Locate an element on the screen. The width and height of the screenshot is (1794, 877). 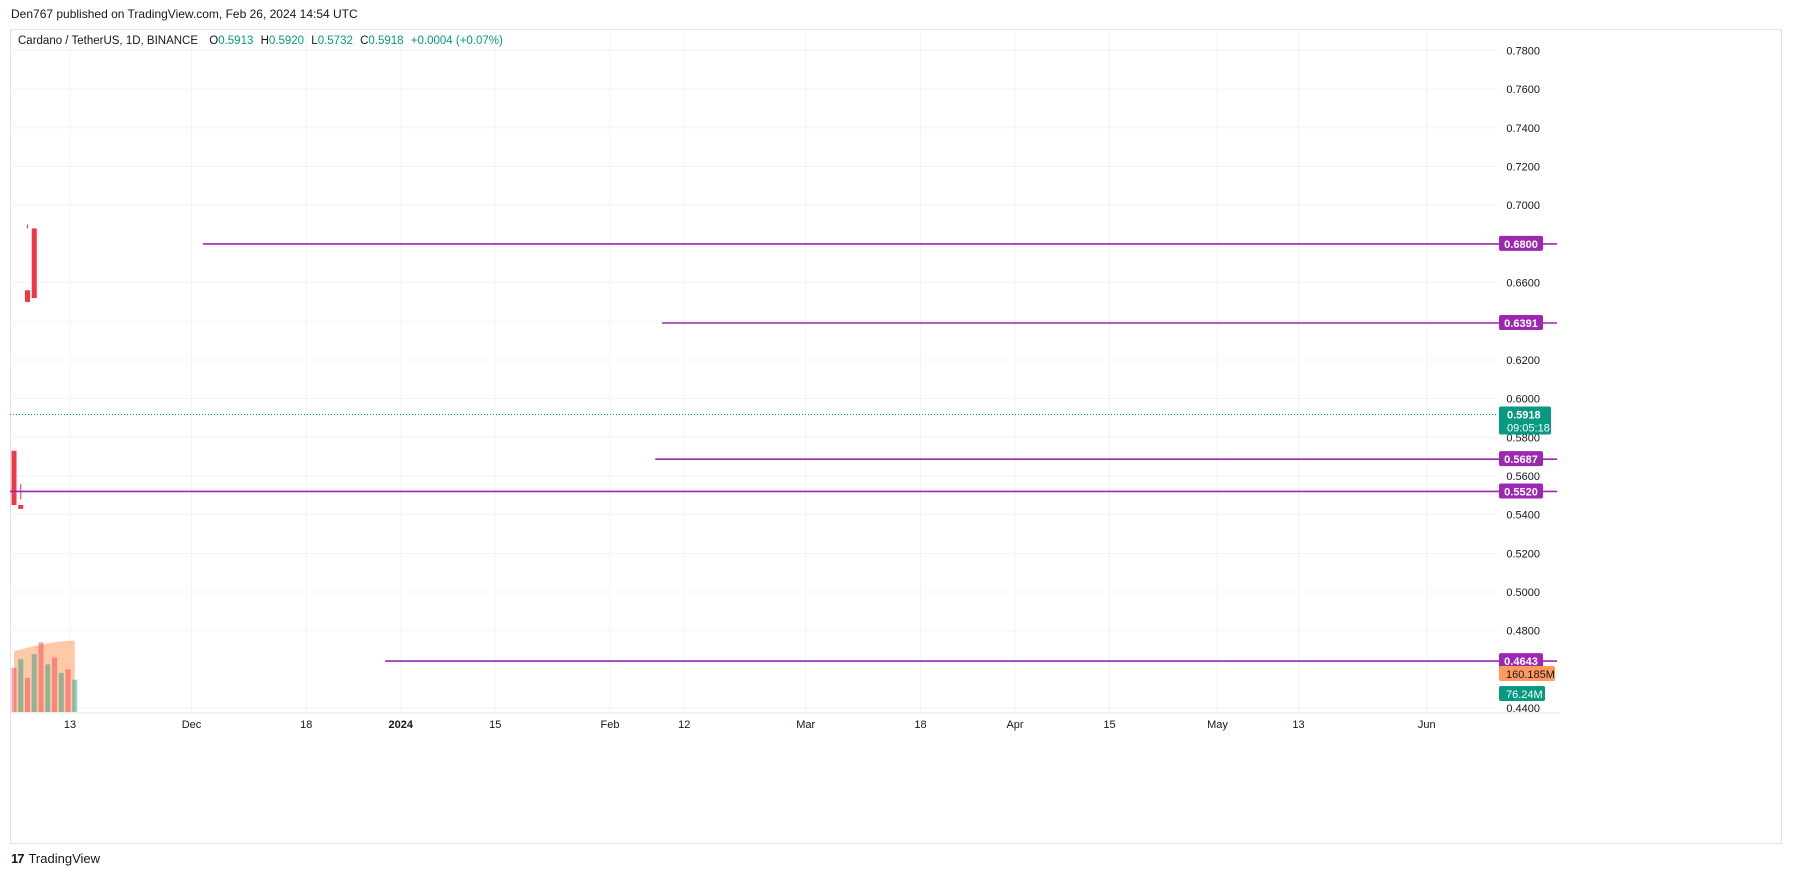
price-tick-label: 0.7800 is located at coordinates (1523, 52).